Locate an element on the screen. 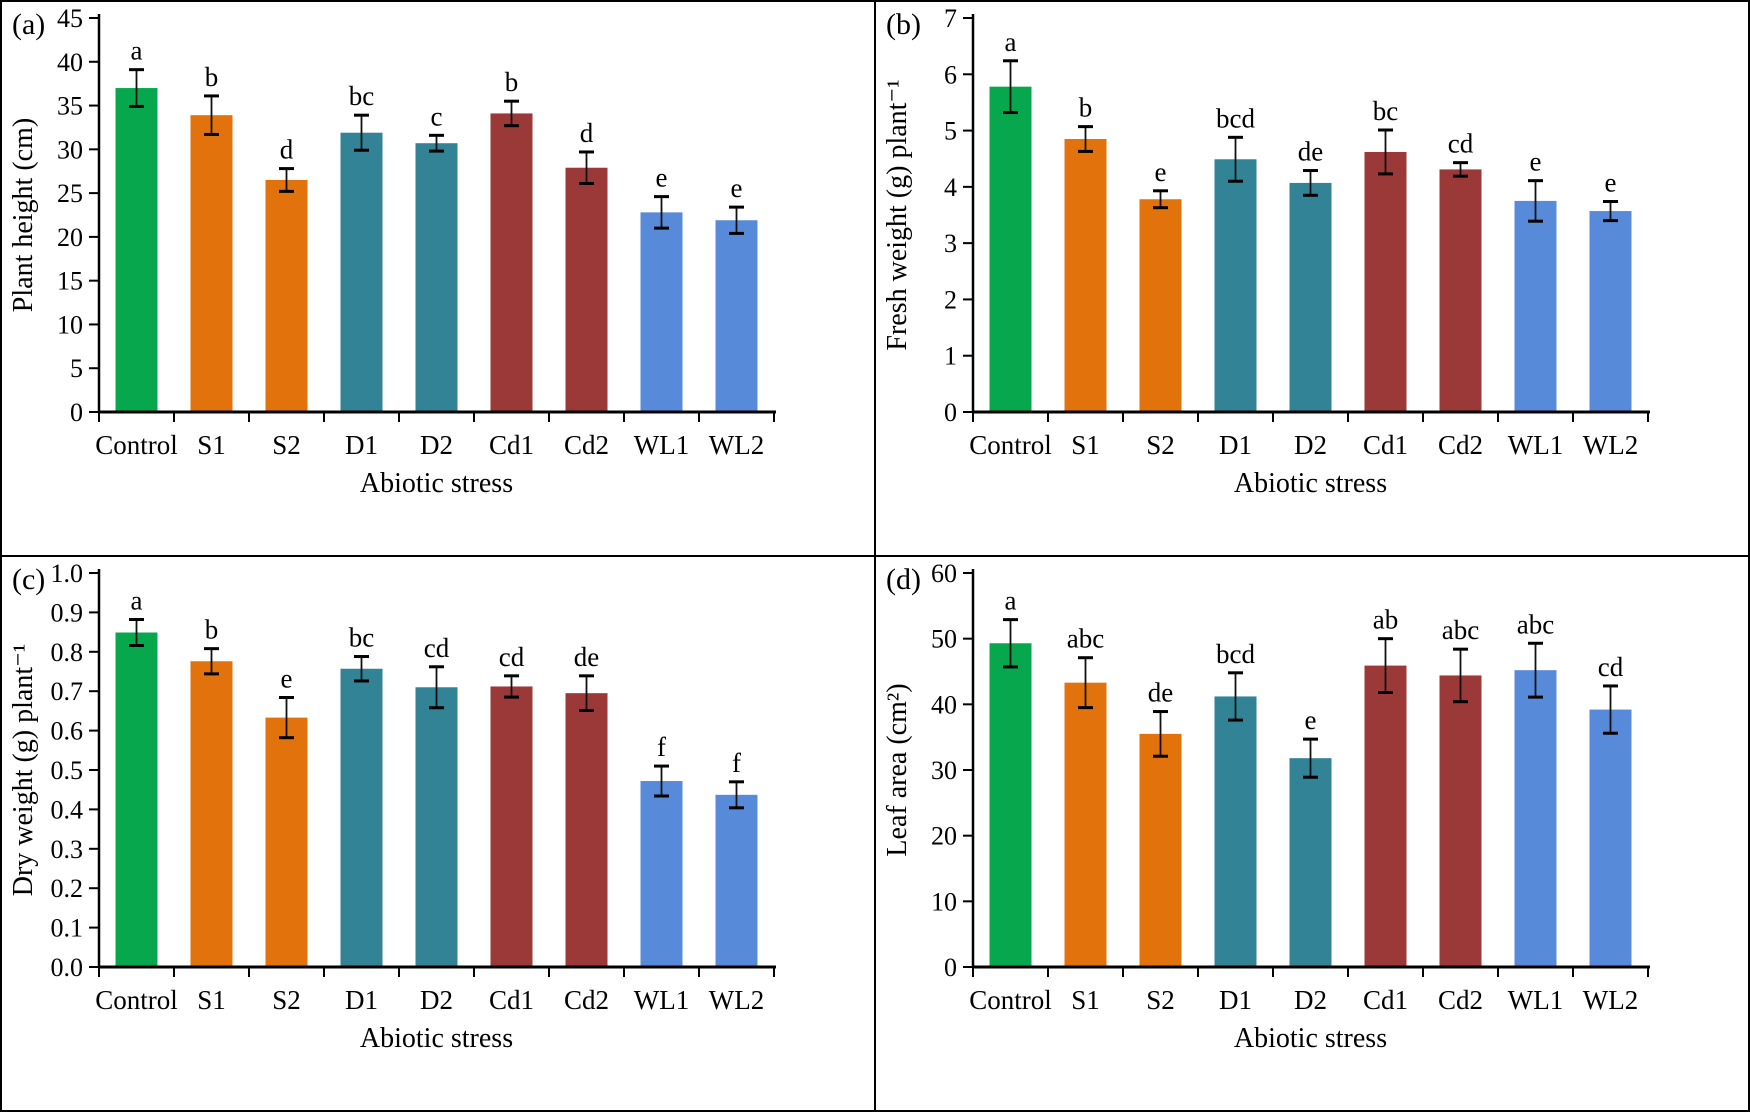 This screenshot has width=1750, height=1112. y-tick-label: 4 is located at coordinates (950, 187).